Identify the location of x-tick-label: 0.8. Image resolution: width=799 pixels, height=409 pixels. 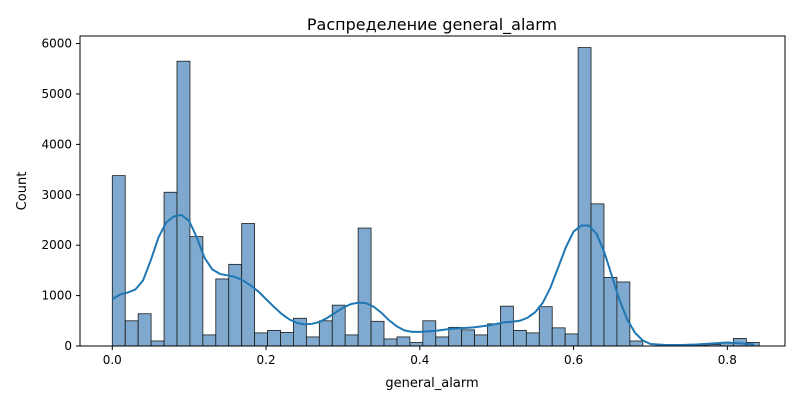
(727, 360).